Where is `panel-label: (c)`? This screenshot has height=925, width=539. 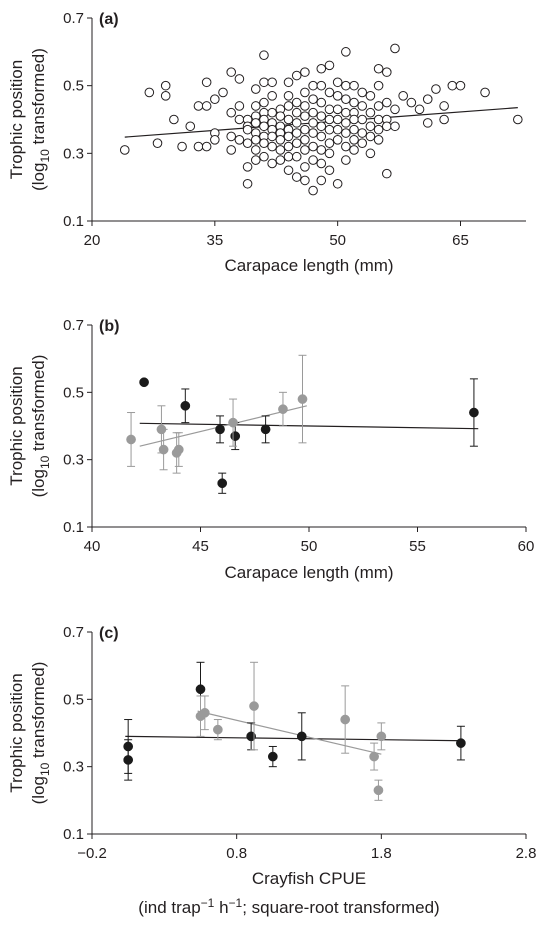
panel-label: (c) is located at coordinates (109, 633).